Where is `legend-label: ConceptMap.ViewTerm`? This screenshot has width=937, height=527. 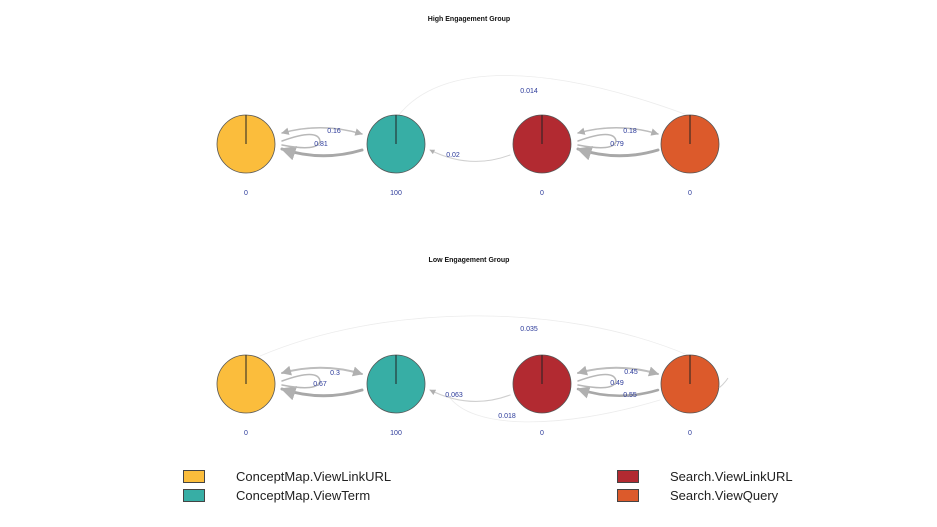
legend-label: ConceptMap.ViewTerm is located at coordinates (303, 495).